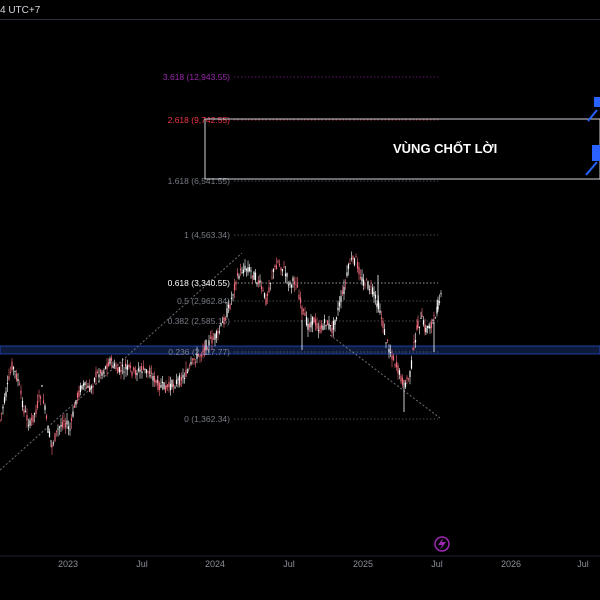  I want to click on fib-level-label: 0.618 (3,340.55), so click(199, 283).